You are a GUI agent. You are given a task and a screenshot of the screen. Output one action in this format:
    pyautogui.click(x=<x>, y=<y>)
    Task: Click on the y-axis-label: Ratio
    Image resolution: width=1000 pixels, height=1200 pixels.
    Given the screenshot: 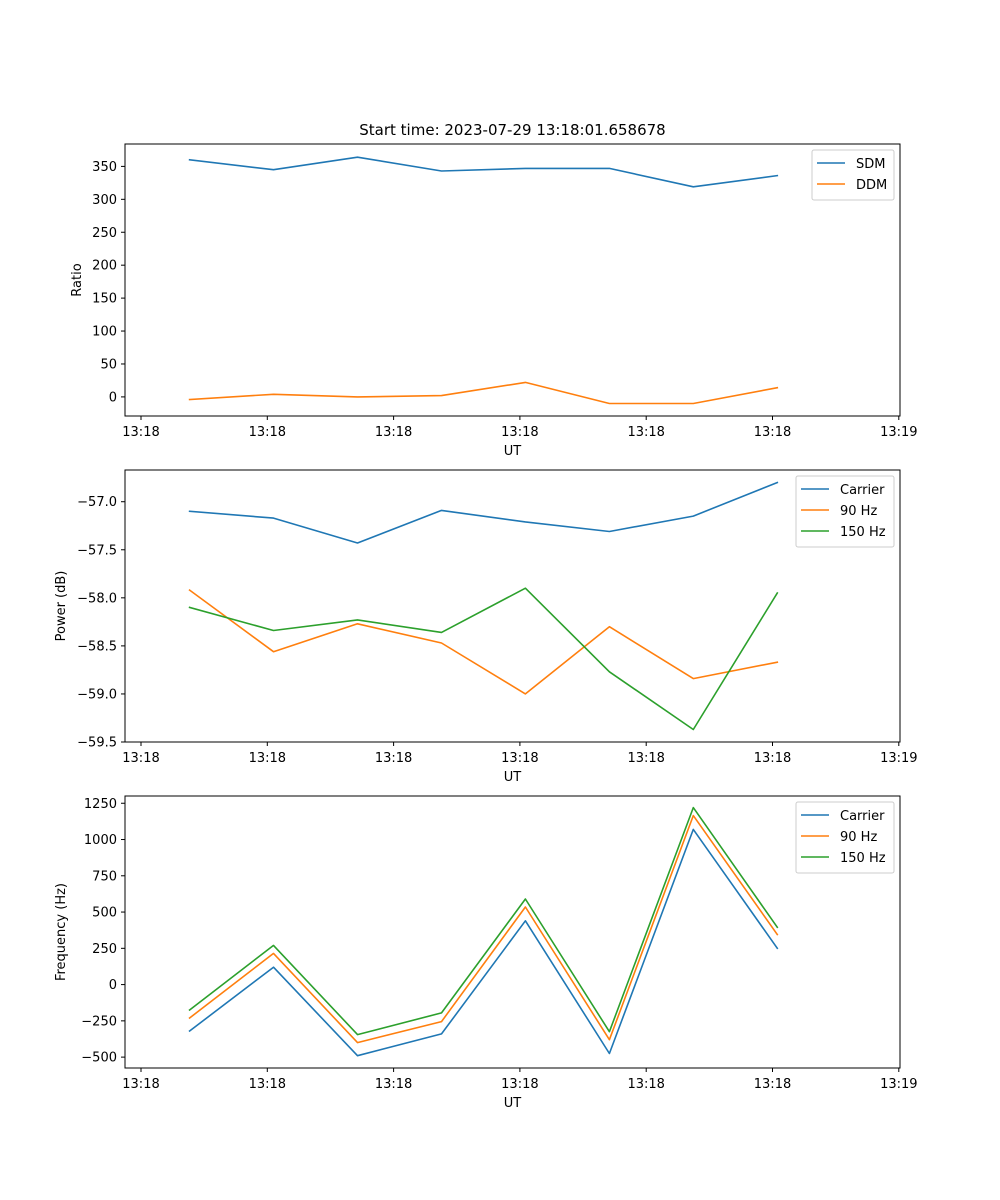 What is the action you would take?
    pyautogui.click(x=77, y=279)
    